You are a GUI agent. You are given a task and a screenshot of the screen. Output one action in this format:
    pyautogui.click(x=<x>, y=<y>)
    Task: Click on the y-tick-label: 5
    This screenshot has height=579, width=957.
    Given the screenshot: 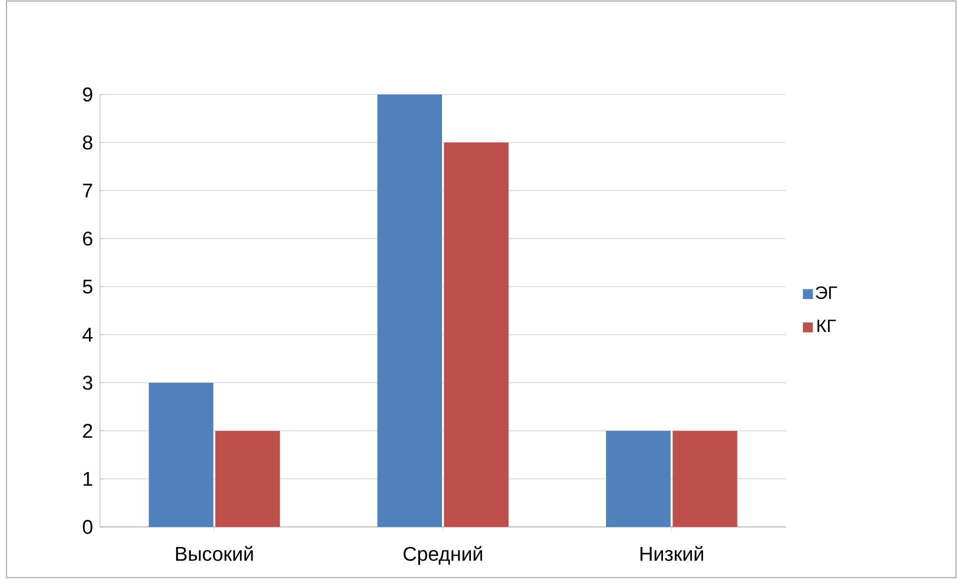 What is the action you would take?
    pyautogui.click(x=87, y=287)
    